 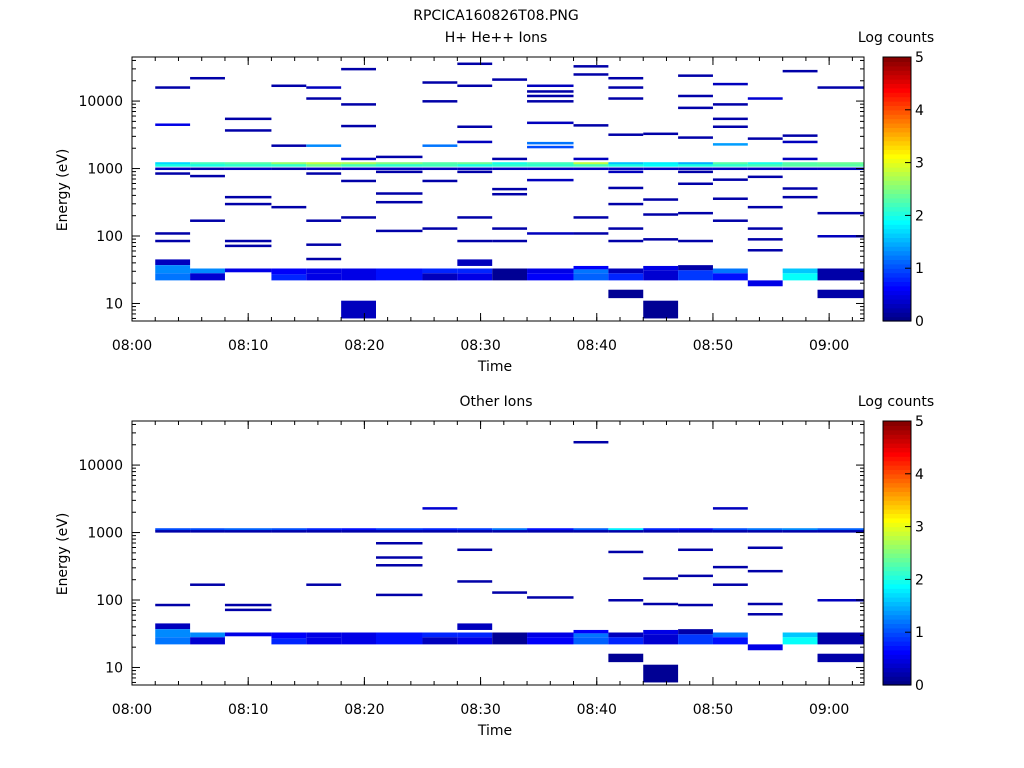 I want to click on colorbar: 0 1 2 3 4 5, so click(x=903, y=190).